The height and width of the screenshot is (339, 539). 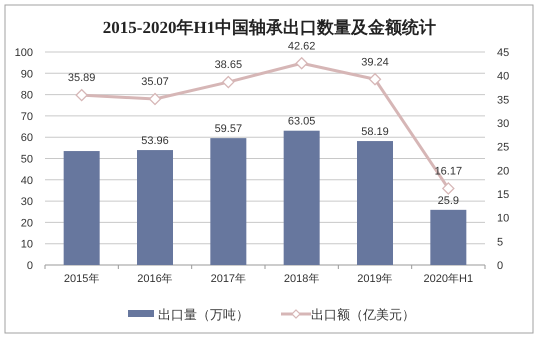 I want to click on y-tick-label: 60, so click(x=26, y=138).